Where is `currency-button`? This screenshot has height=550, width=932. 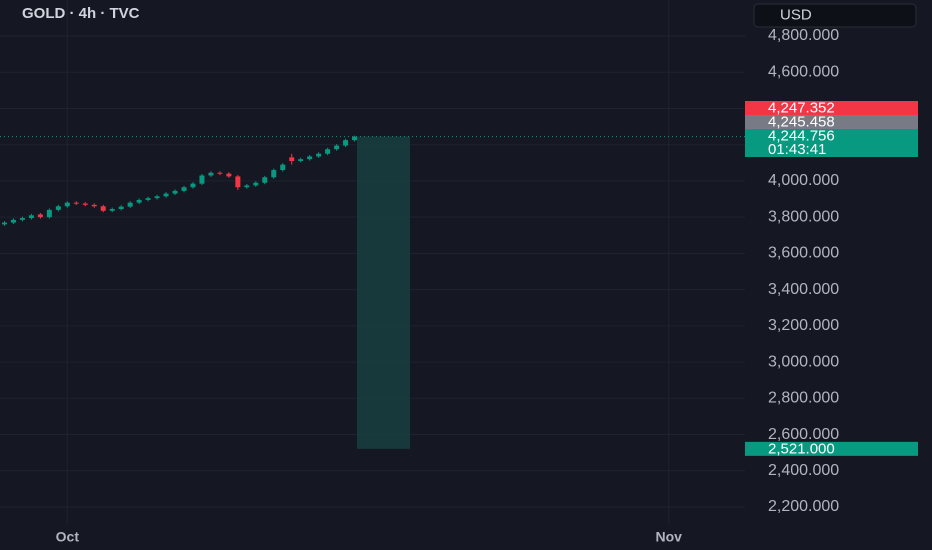 currency-button is located at coordinates (835, 15).